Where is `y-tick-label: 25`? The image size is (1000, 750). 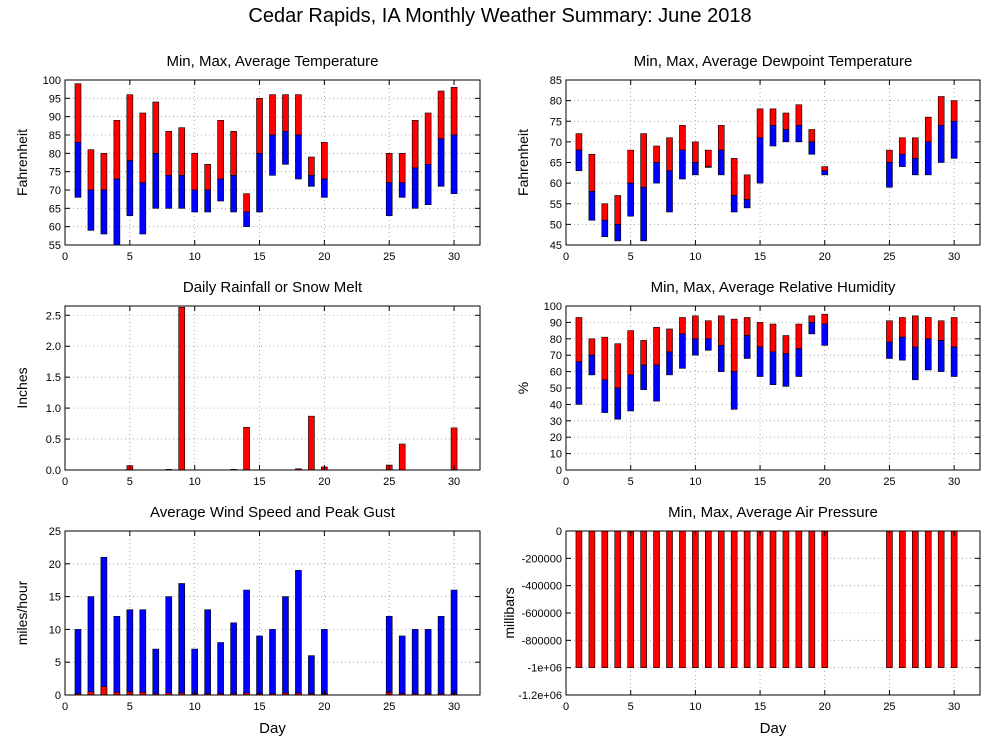 y-tick-label: 25 is located at coordinates (55, 532).